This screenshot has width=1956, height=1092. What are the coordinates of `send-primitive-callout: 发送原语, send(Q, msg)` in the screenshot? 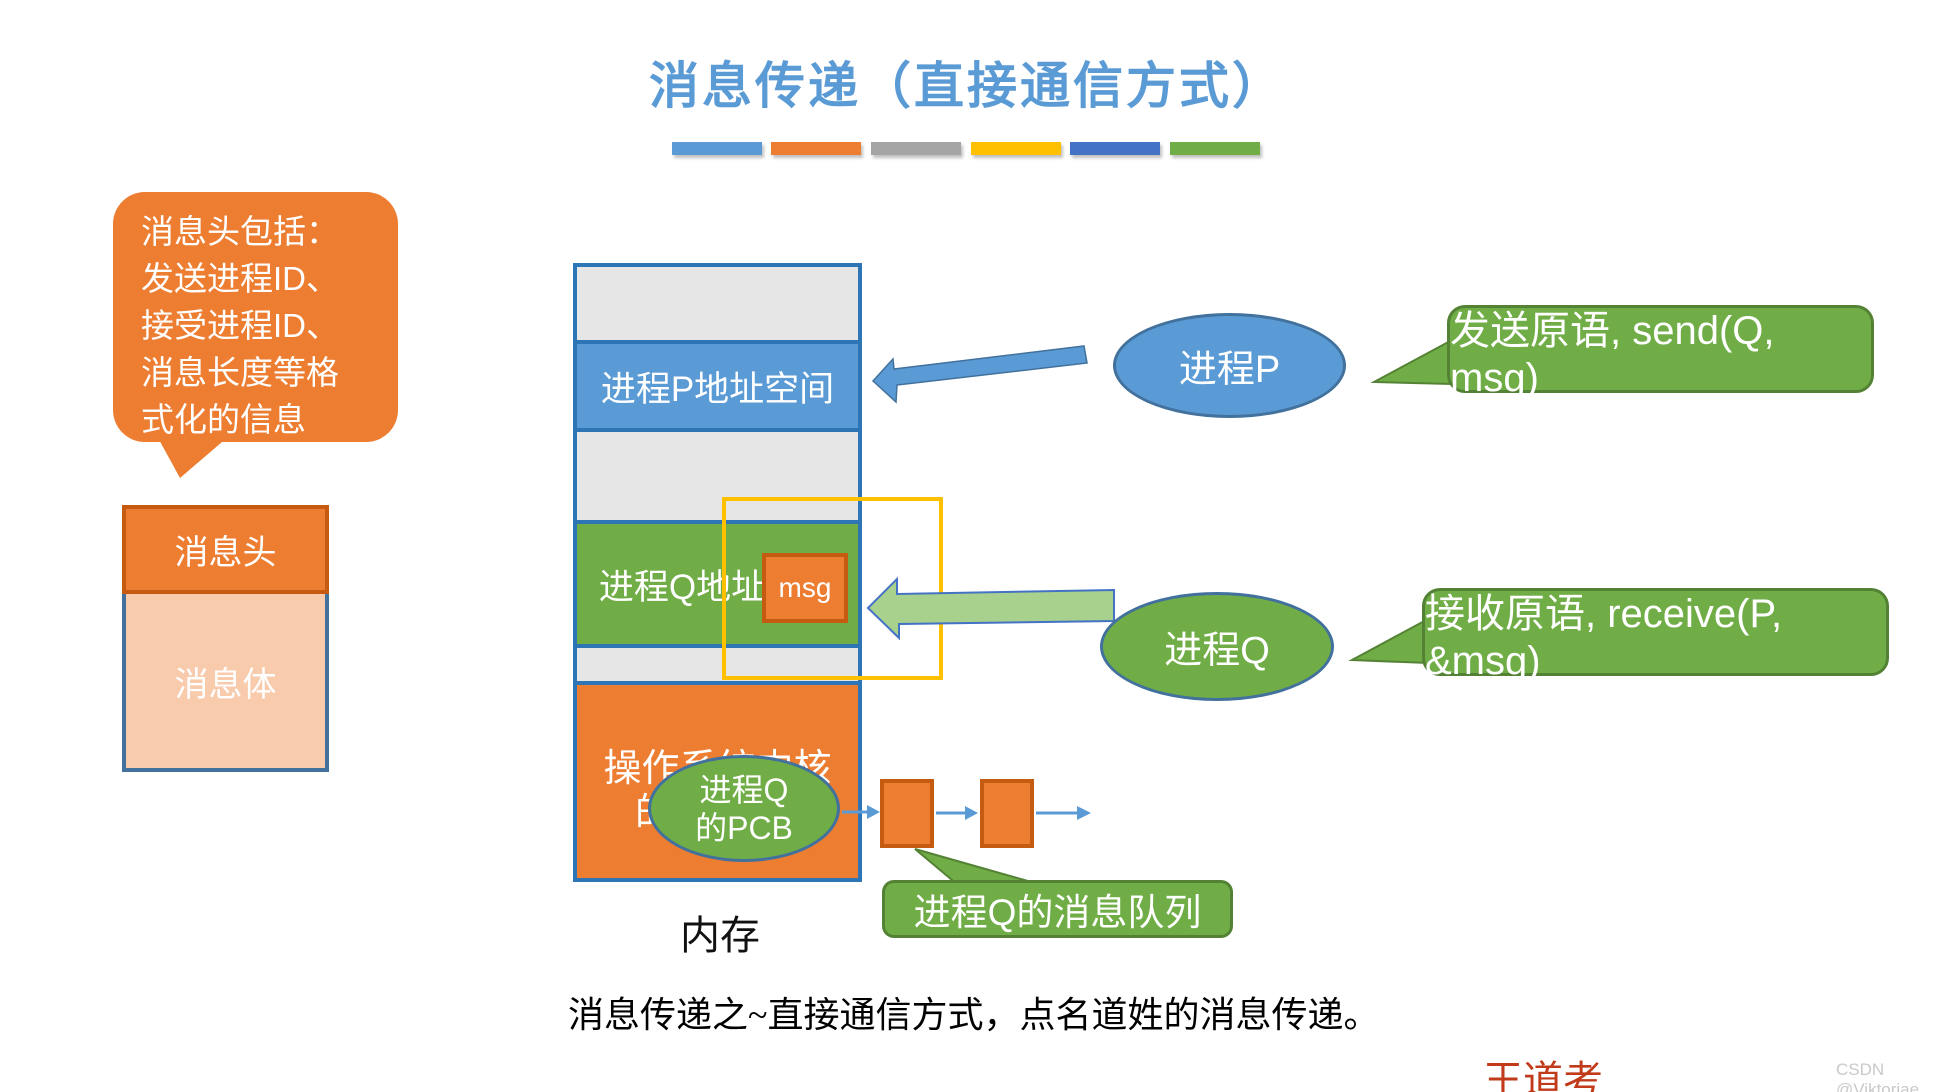 It's located at (1660, 352).